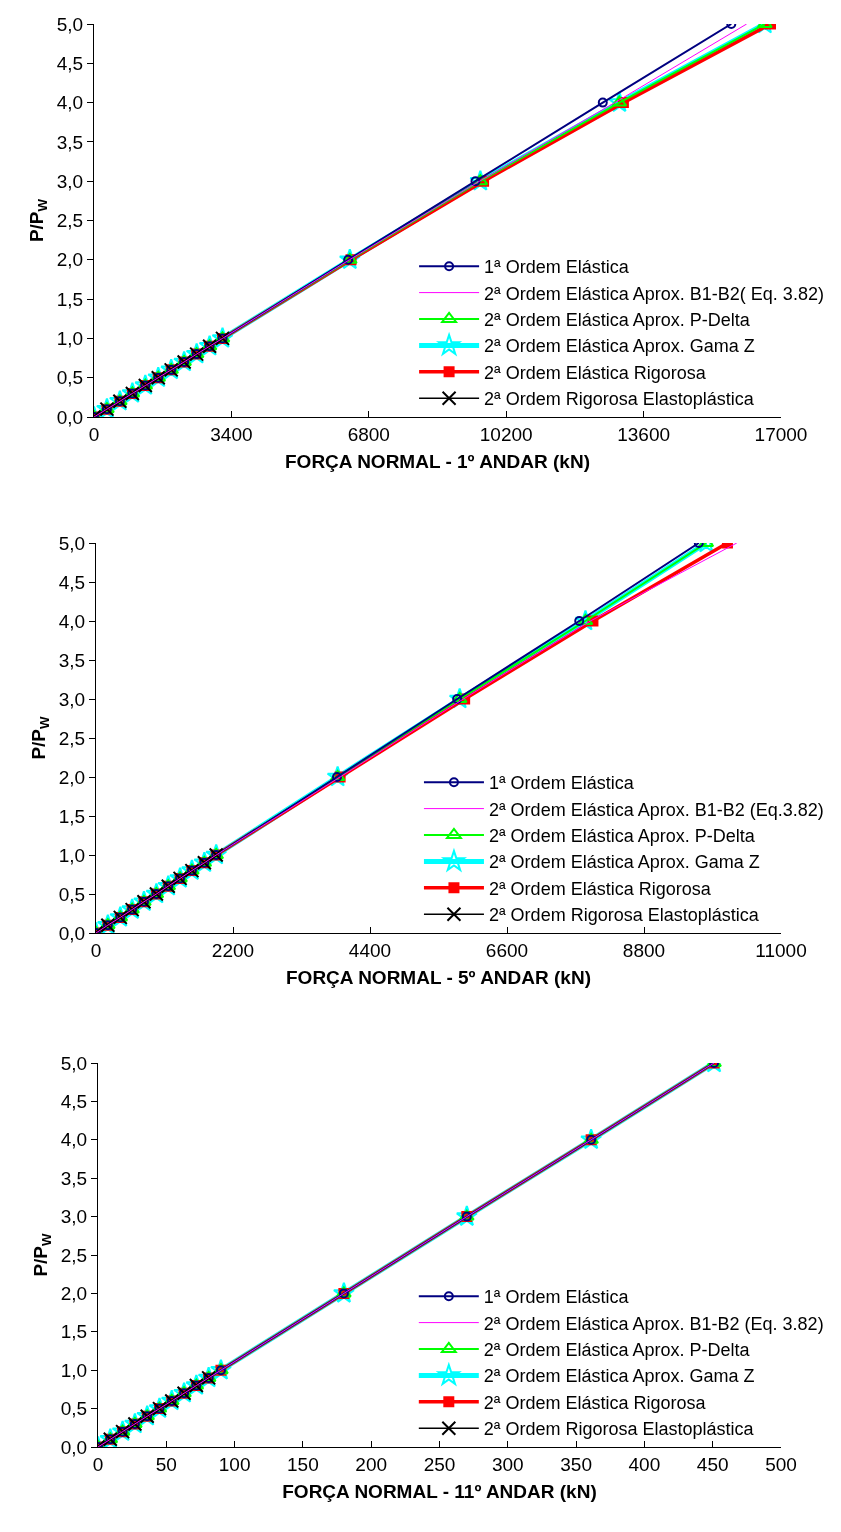 This screenshot has height=1532, width=841. Describe the element at coordinates (781, 1464) in the screenshot. I see `x-tick-label: 500` at that location.